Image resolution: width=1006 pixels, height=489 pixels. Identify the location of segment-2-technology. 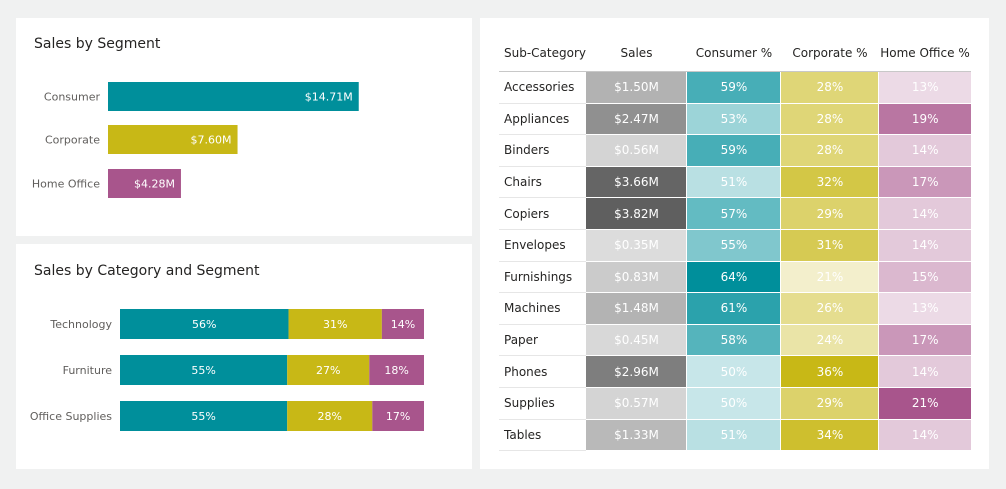
(402, 324).